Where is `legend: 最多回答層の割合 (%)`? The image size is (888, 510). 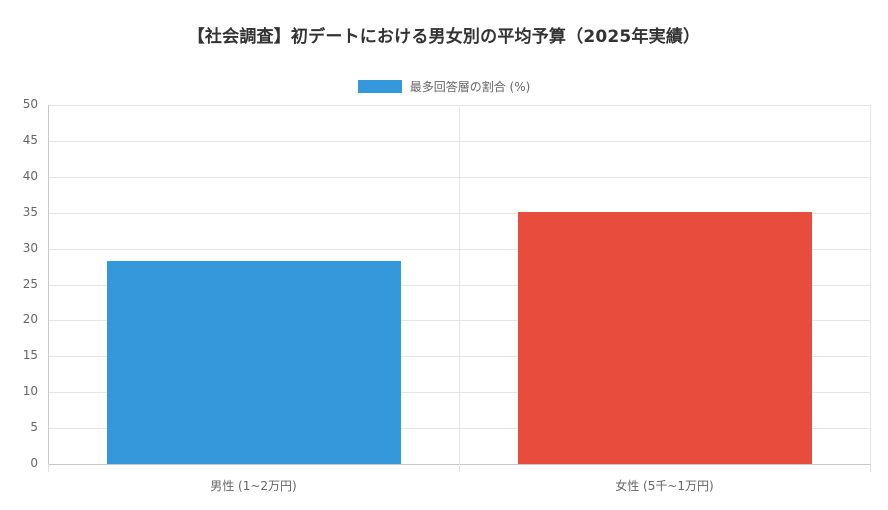
legend: 最多回答層の割合 (%) is located at coordinates (444, 86).